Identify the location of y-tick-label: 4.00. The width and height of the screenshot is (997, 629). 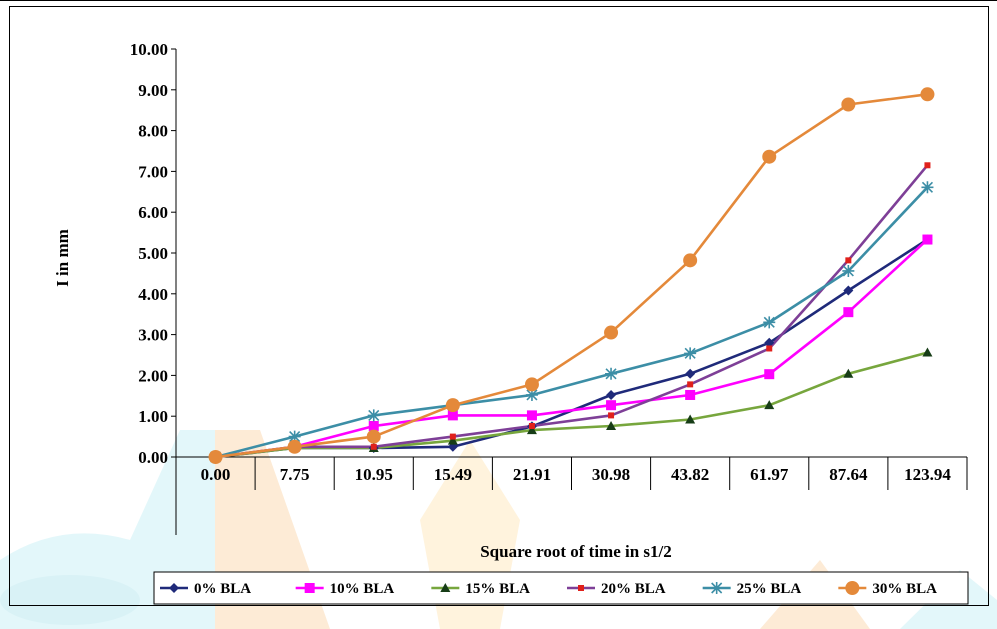
(153, 294).